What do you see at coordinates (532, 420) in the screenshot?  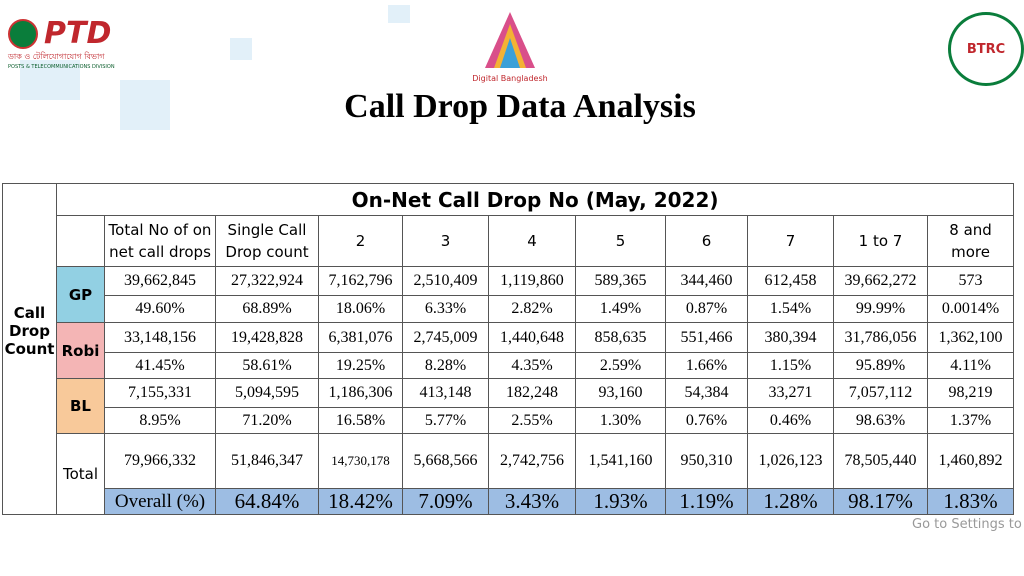 I see `table-cell: 2.55%` at bounding box center [532, 420].